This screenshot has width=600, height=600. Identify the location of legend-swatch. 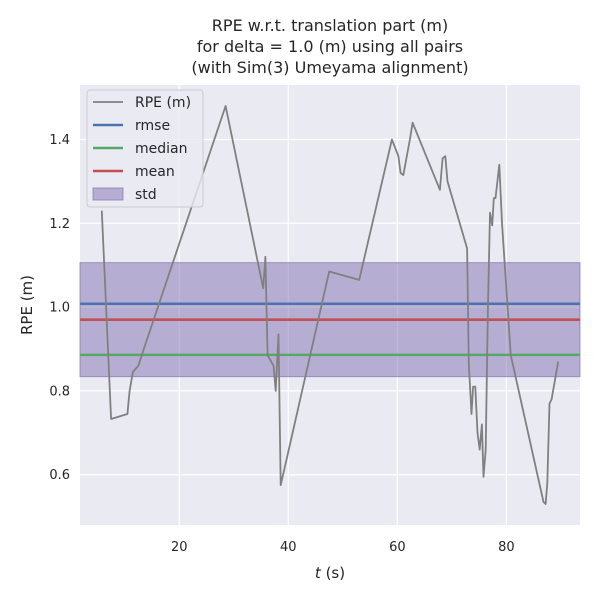
(108, 194).